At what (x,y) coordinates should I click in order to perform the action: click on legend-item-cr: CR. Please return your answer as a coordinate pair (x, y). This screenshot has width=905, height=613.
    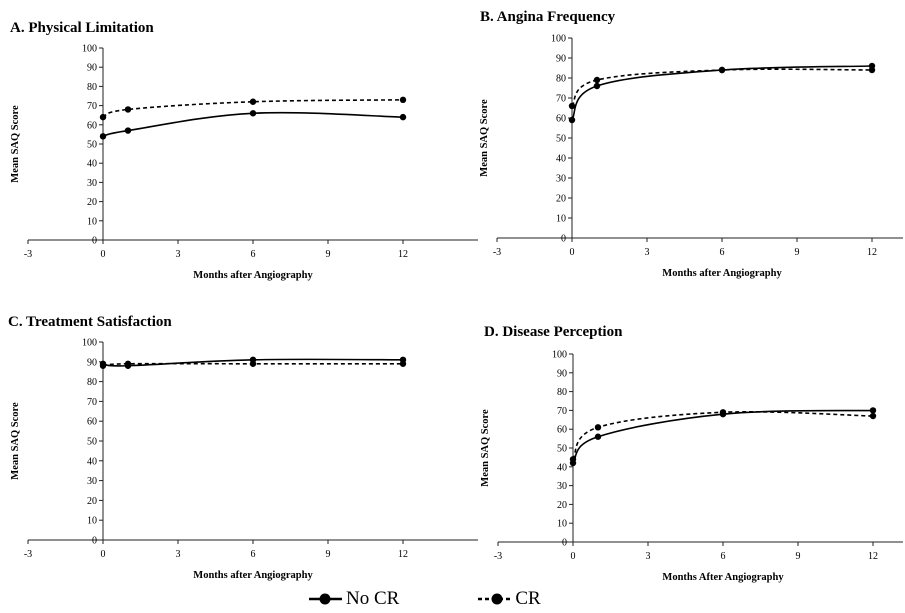
    Looking at the image, I should click on (509, 599).